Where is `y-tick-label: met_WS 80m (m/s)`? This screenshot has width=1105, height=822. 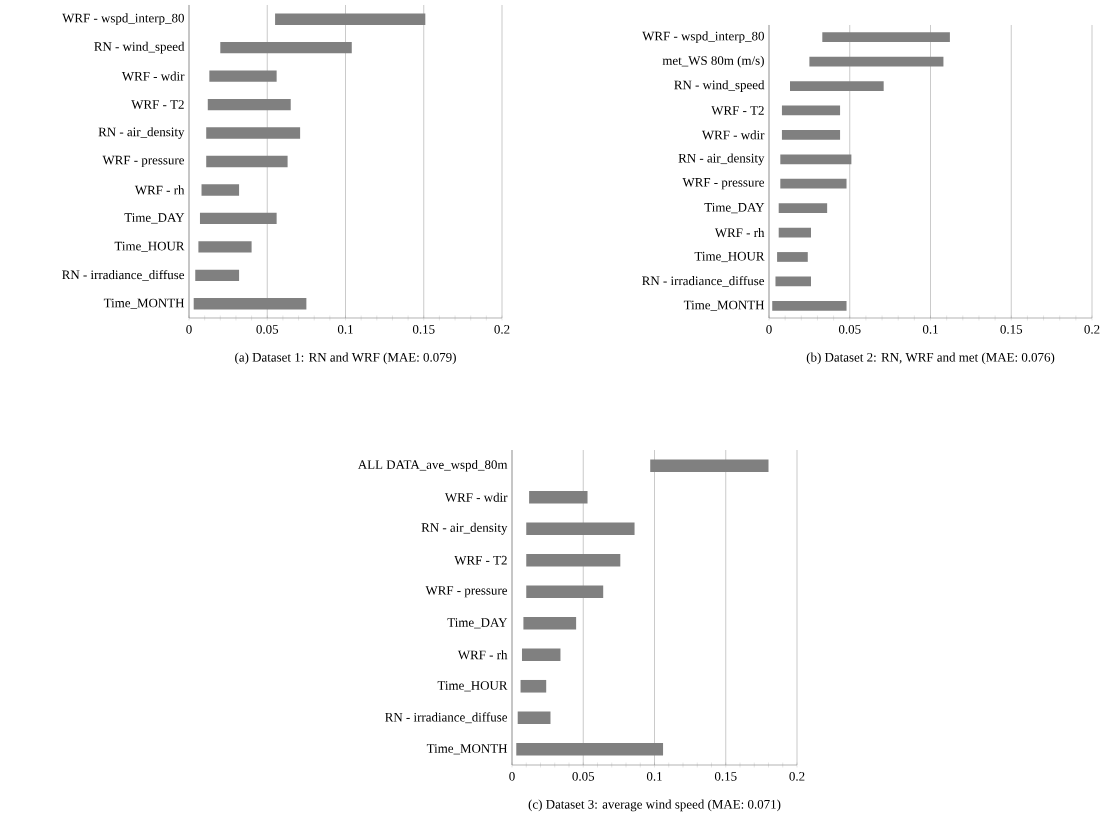
y-tick-label: met_WS 80m (m/s) is located at coordinates (713, 61).